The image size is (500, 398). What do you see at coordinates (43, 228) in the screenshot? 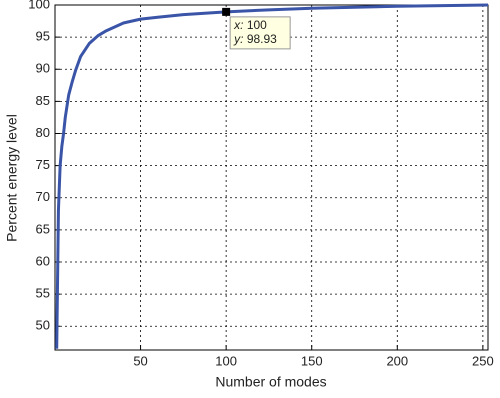
I see `y-tick-label: 65` at bounding box center [43, 228].